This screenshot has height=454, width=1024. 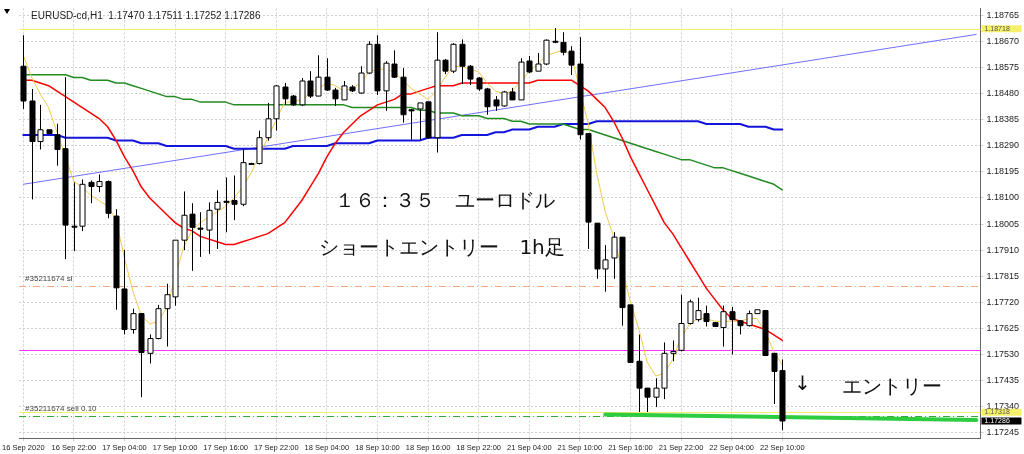 What do you see at coordinates (1003, 353) in the screenshot?
I see `y-tick-label: 1.17530` at bounding box center [1003, 353].